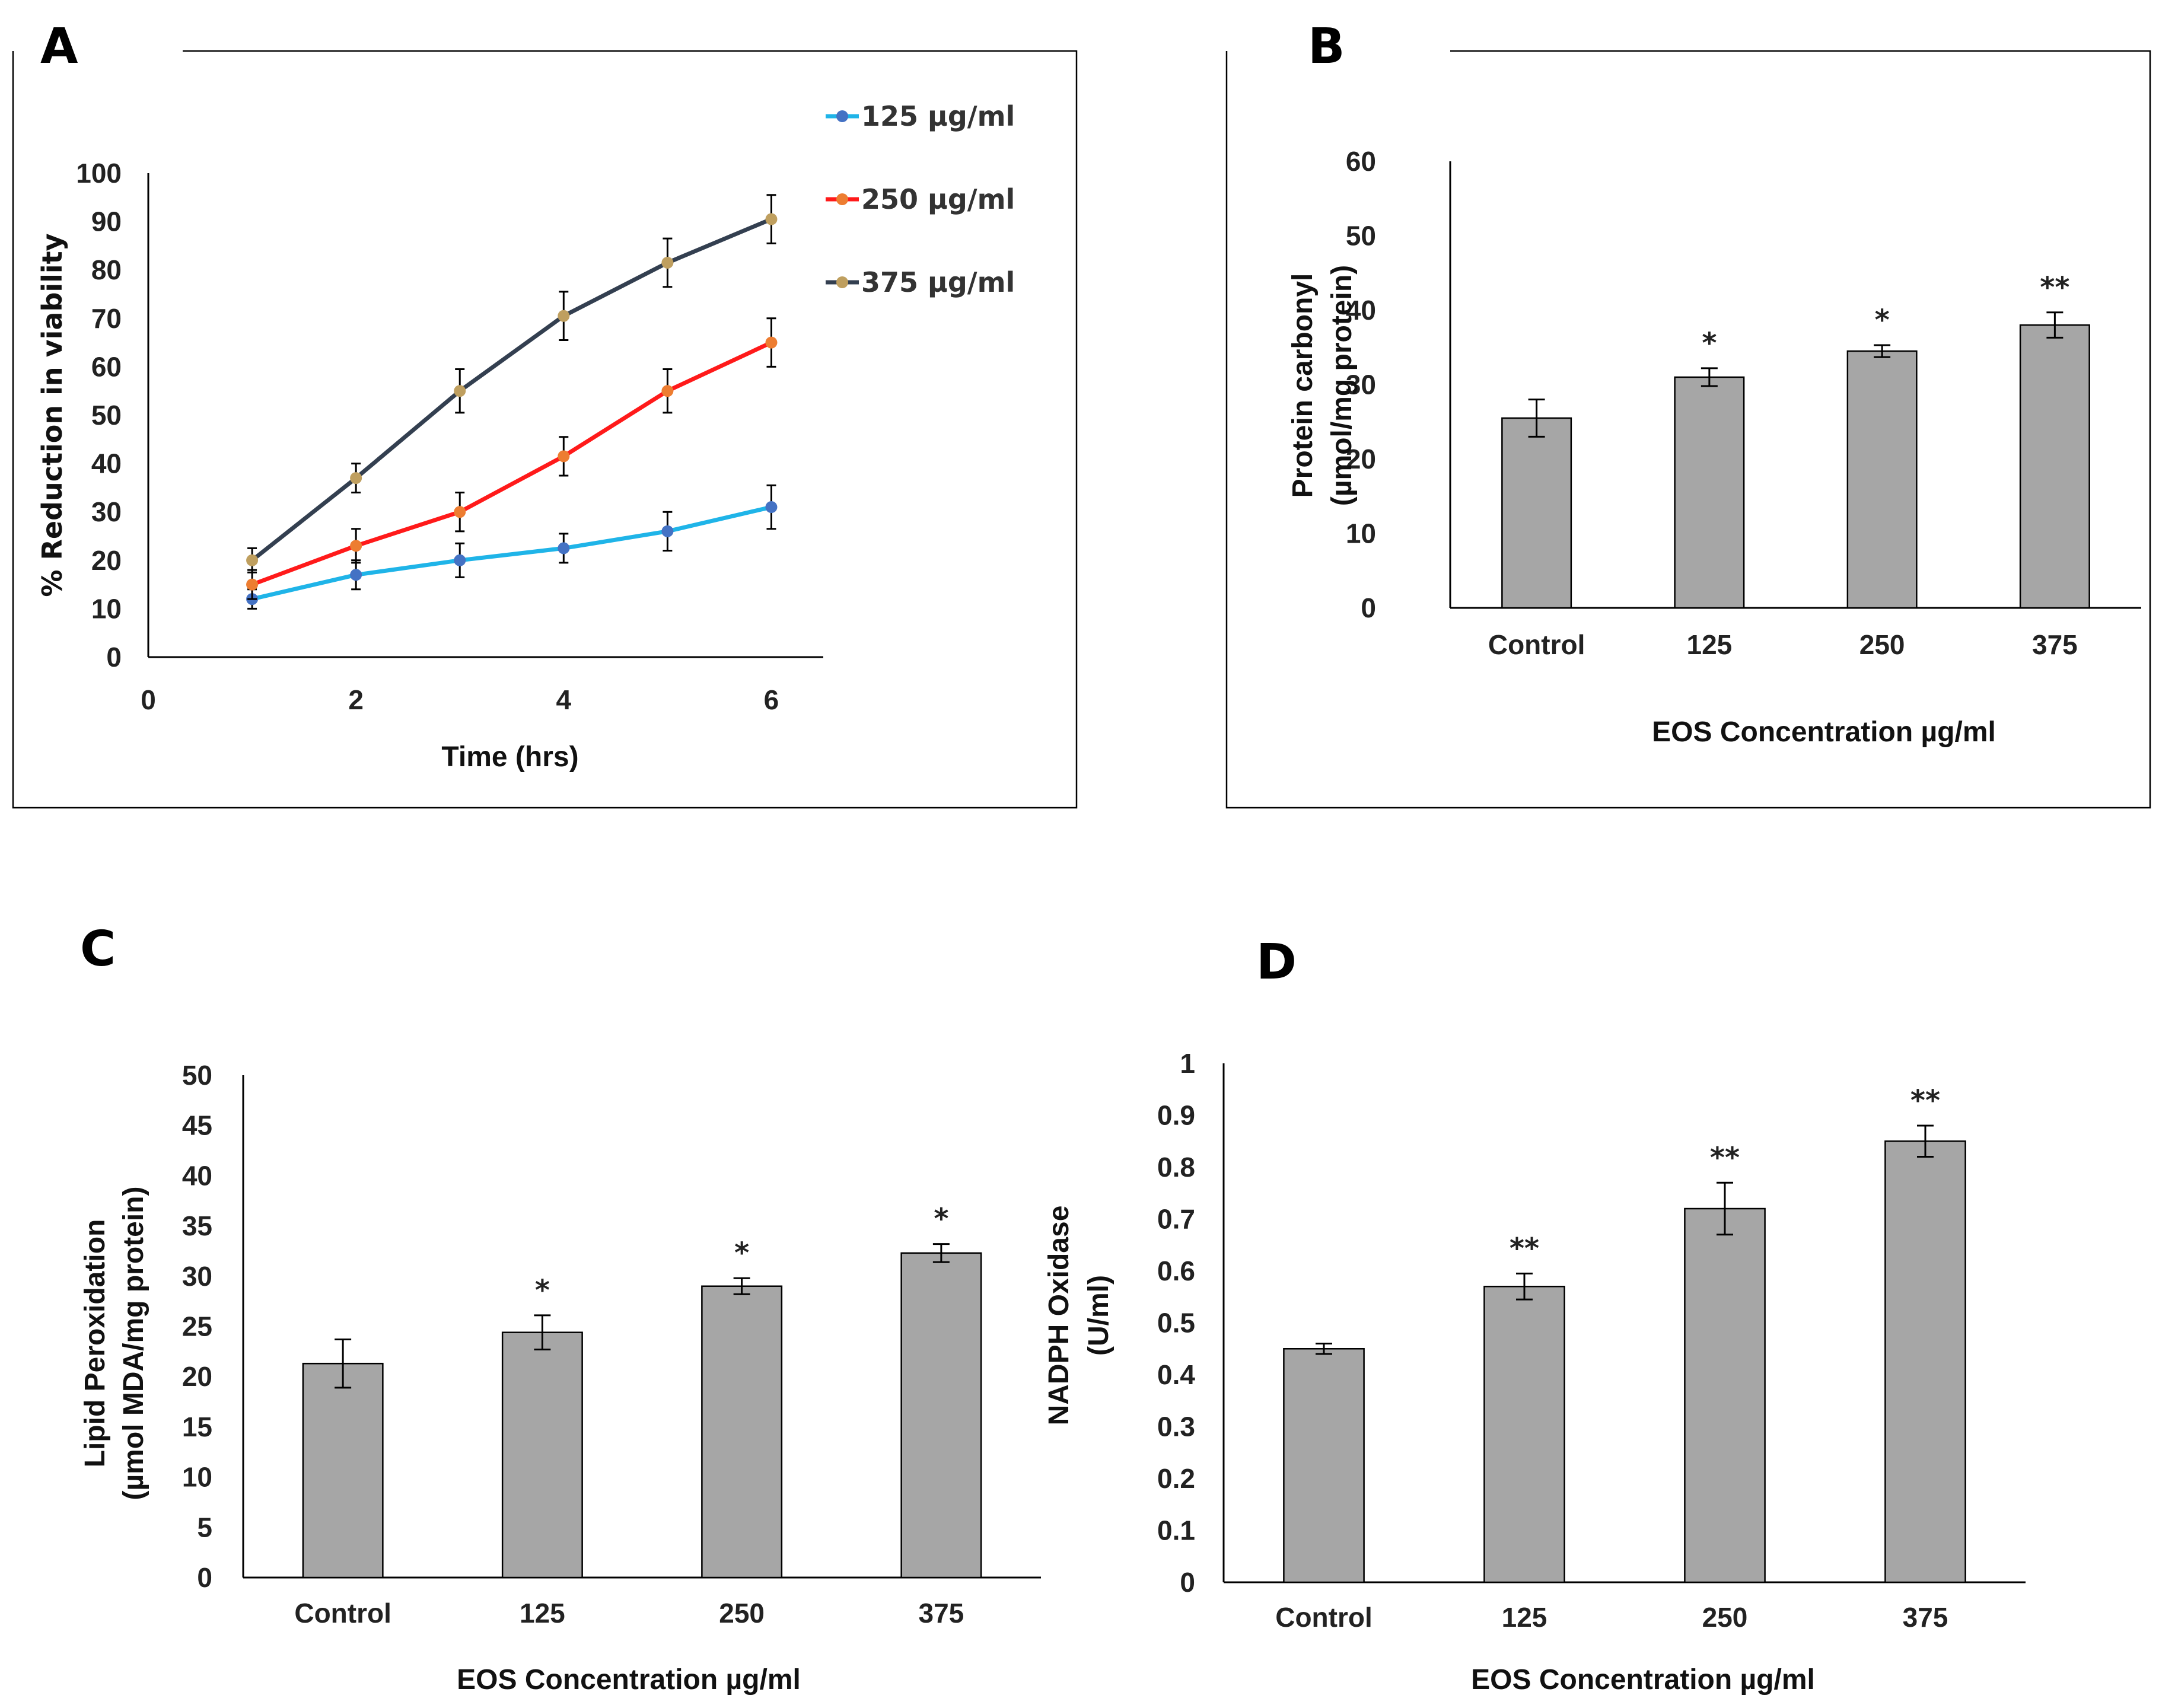 Image resolution: width=2159 pixels, height=1708 pixels. What do you see at coordinates (197, 1075) in the screenshot?
I see `panel-c-y-tick-label: 50` at bounding box center [197, 1075].